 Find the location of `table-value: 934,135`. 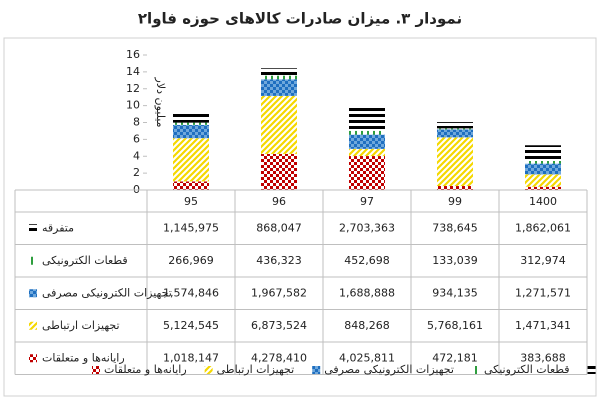

table-value: 934,135 is located at coordinates (455, 292).